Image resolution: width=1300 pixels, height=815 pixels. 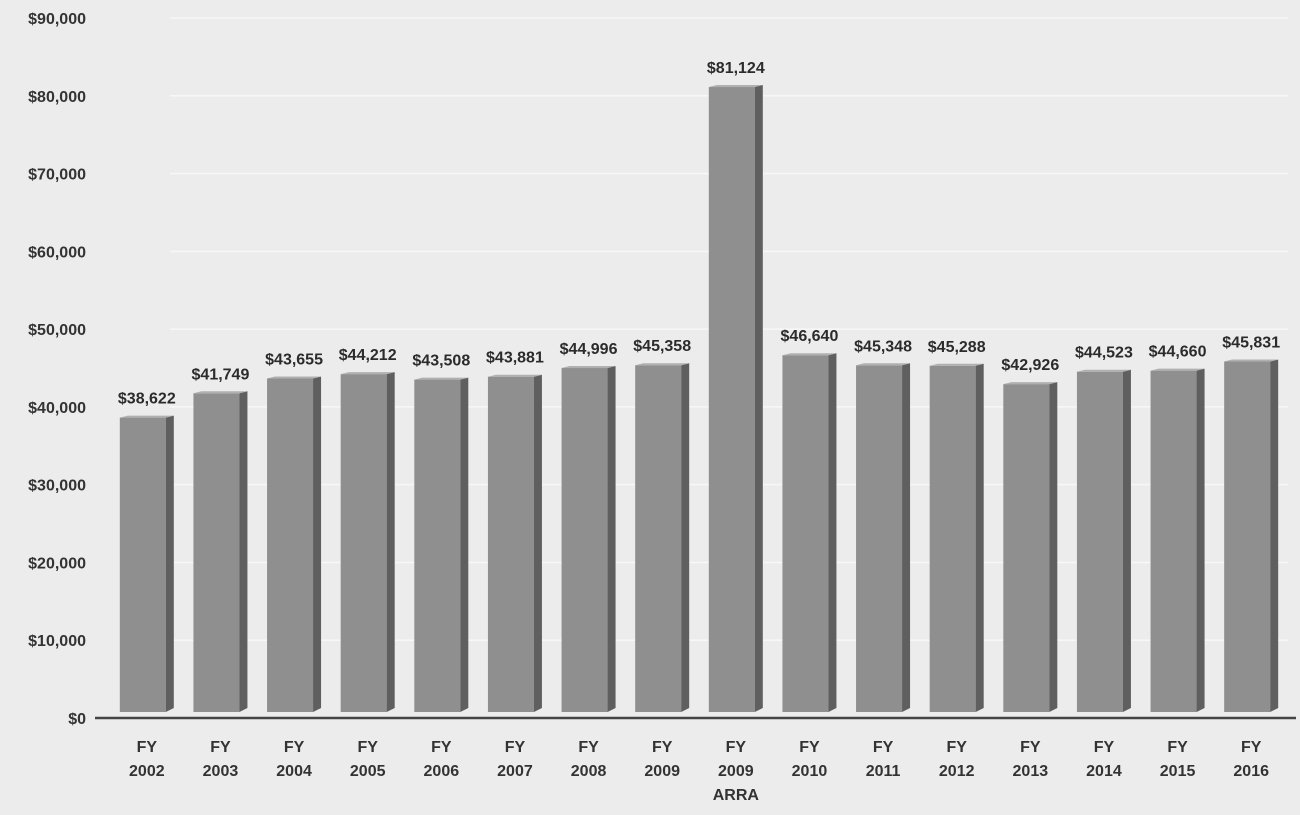 What do you see at coordinates (810, 759) in the screenshot?
I see `x-tick-label: FY 2010` at bounding box center [810, 759].